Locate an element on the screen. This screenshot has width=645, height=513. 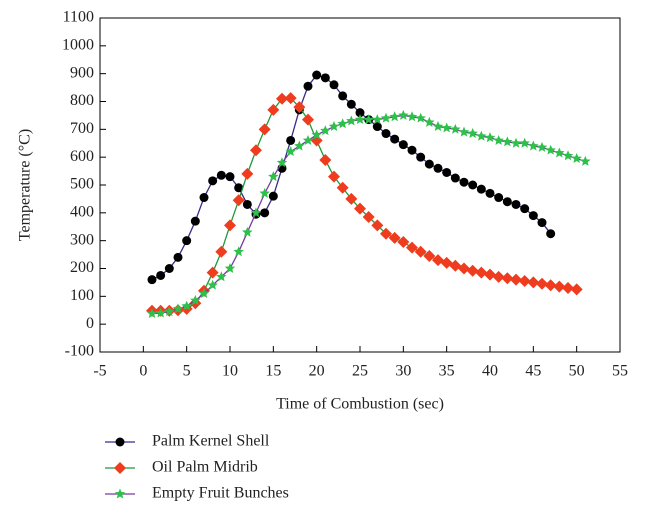
x-tick-label: 25 is located at coordinates (360, 371).